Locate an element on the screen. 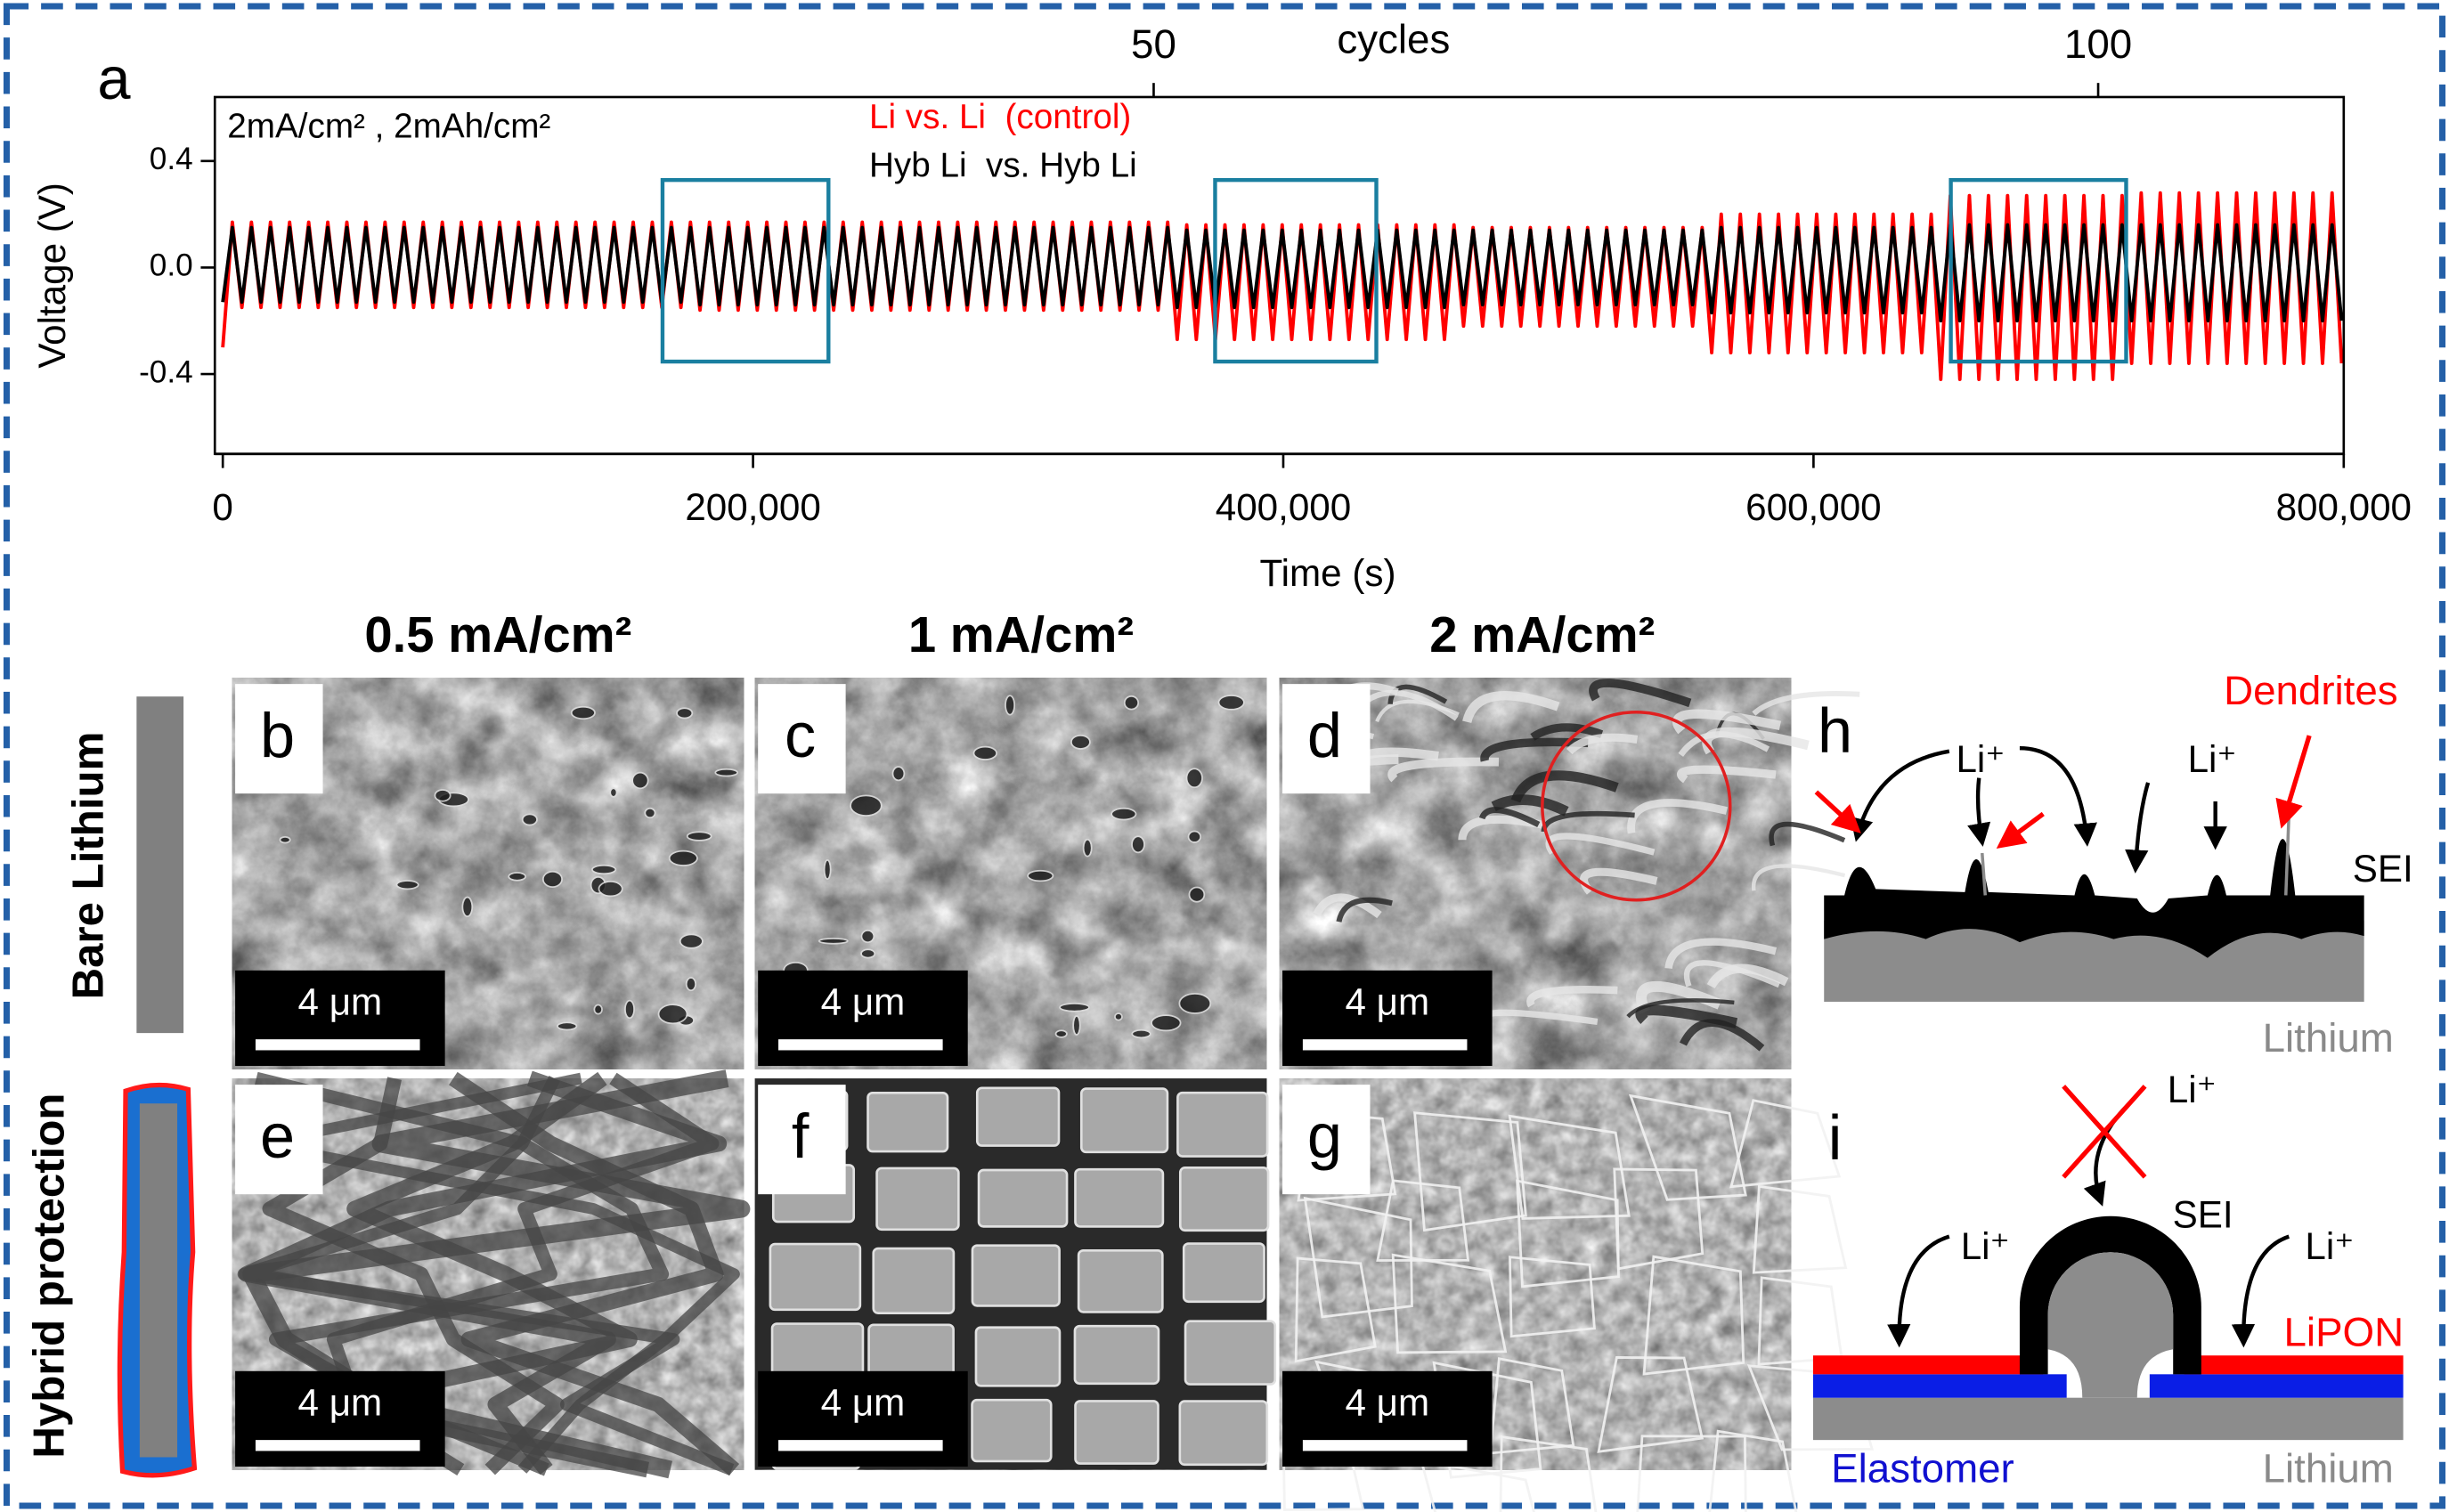 The width and height of the screenshot is (2449, 1512). x-axis-label: Time (s) is located at coordinates (1327, 573).